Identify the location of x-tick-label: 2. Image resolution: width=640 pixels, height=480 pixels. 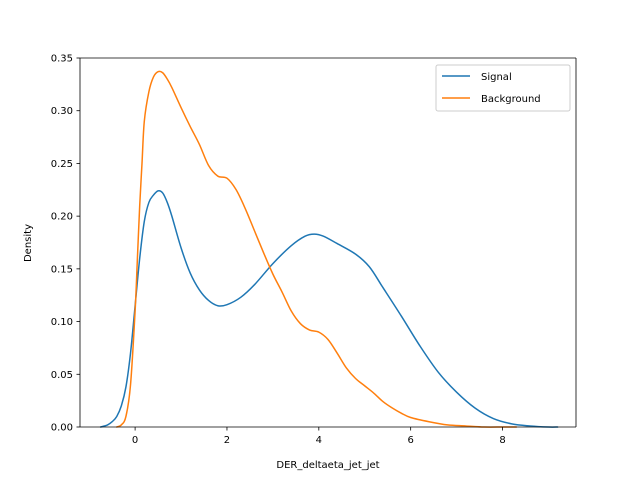
(227, 440).